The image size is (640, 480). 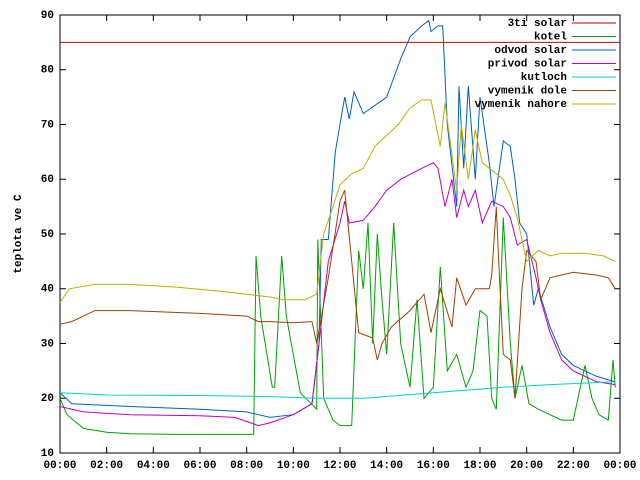 What do you see at coordinates (526, 466) in the screenshot?
I see `x-tick-label: 20:00` at bounding box center [526, 466].